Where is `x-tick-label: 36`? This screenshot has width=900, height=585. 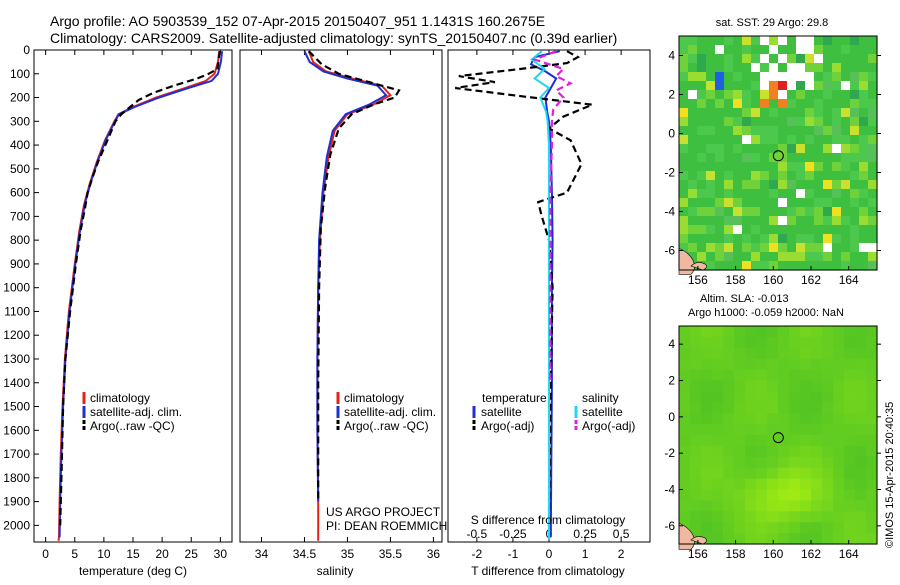
x-tick-label: 36 is located at coordinates (434, 554).